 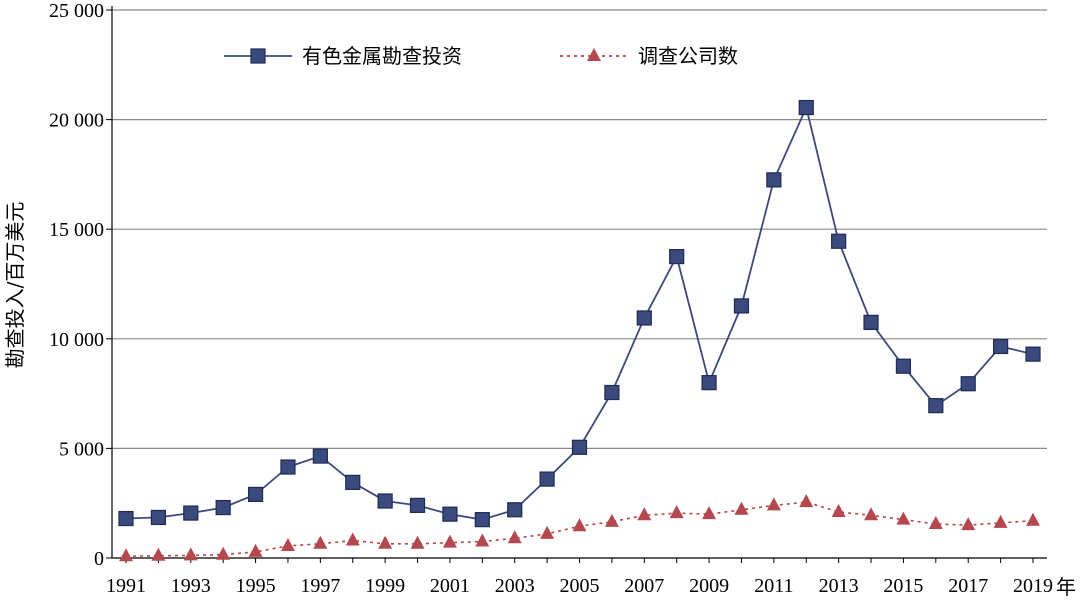 I want to click on x-tick-label: 2007, so click(x=644, y=586).